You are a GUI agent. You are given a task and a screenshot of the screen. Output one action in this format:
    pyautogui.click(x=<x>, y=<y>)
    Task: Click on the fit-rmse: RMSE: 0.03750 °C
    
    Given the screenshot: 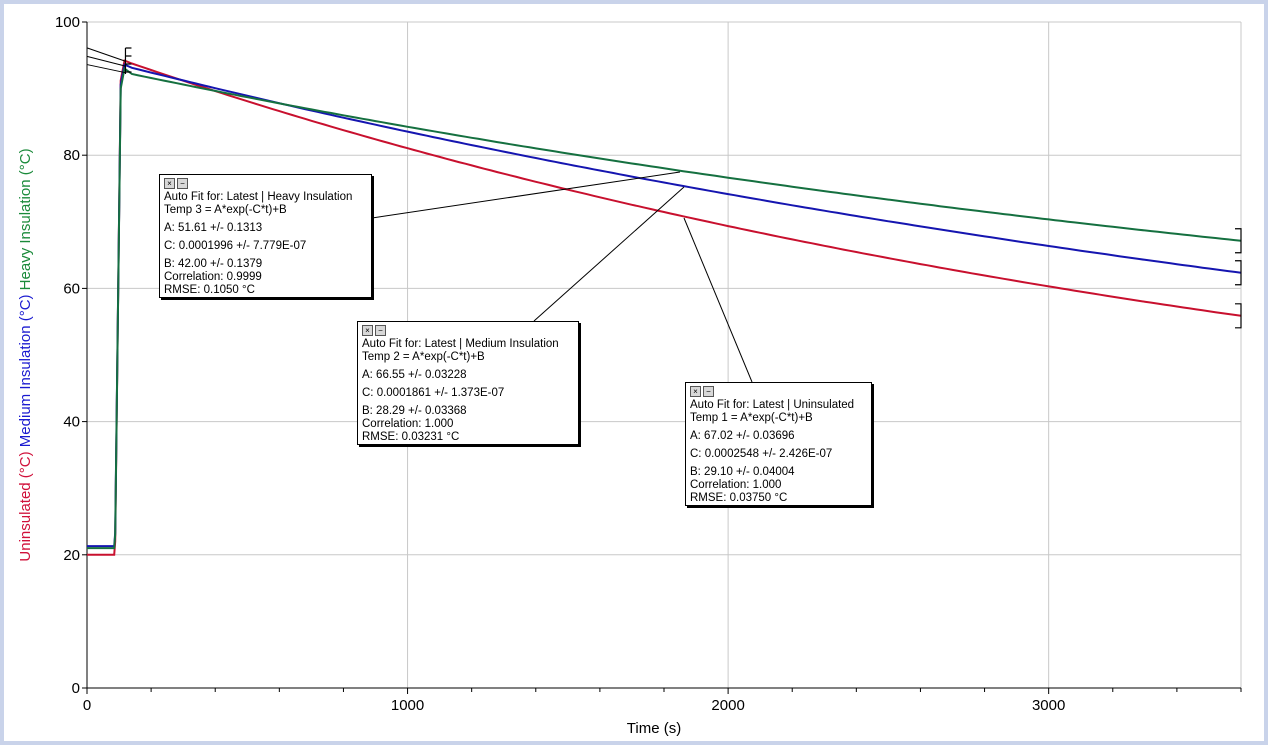 What is the action you would take?
    pyautogui.click(x=739, y=498)
    